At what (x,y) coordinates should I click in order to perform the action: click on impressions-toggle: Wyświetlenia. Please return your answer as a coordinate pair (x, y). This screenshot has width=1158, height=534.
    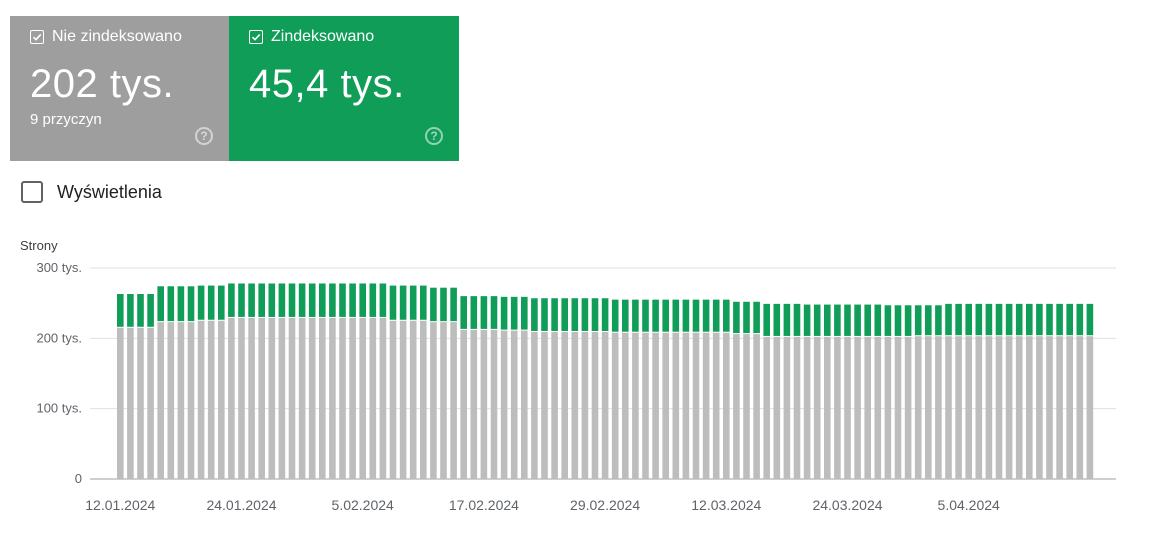
    Looking at the image, I should click on (91, 192).